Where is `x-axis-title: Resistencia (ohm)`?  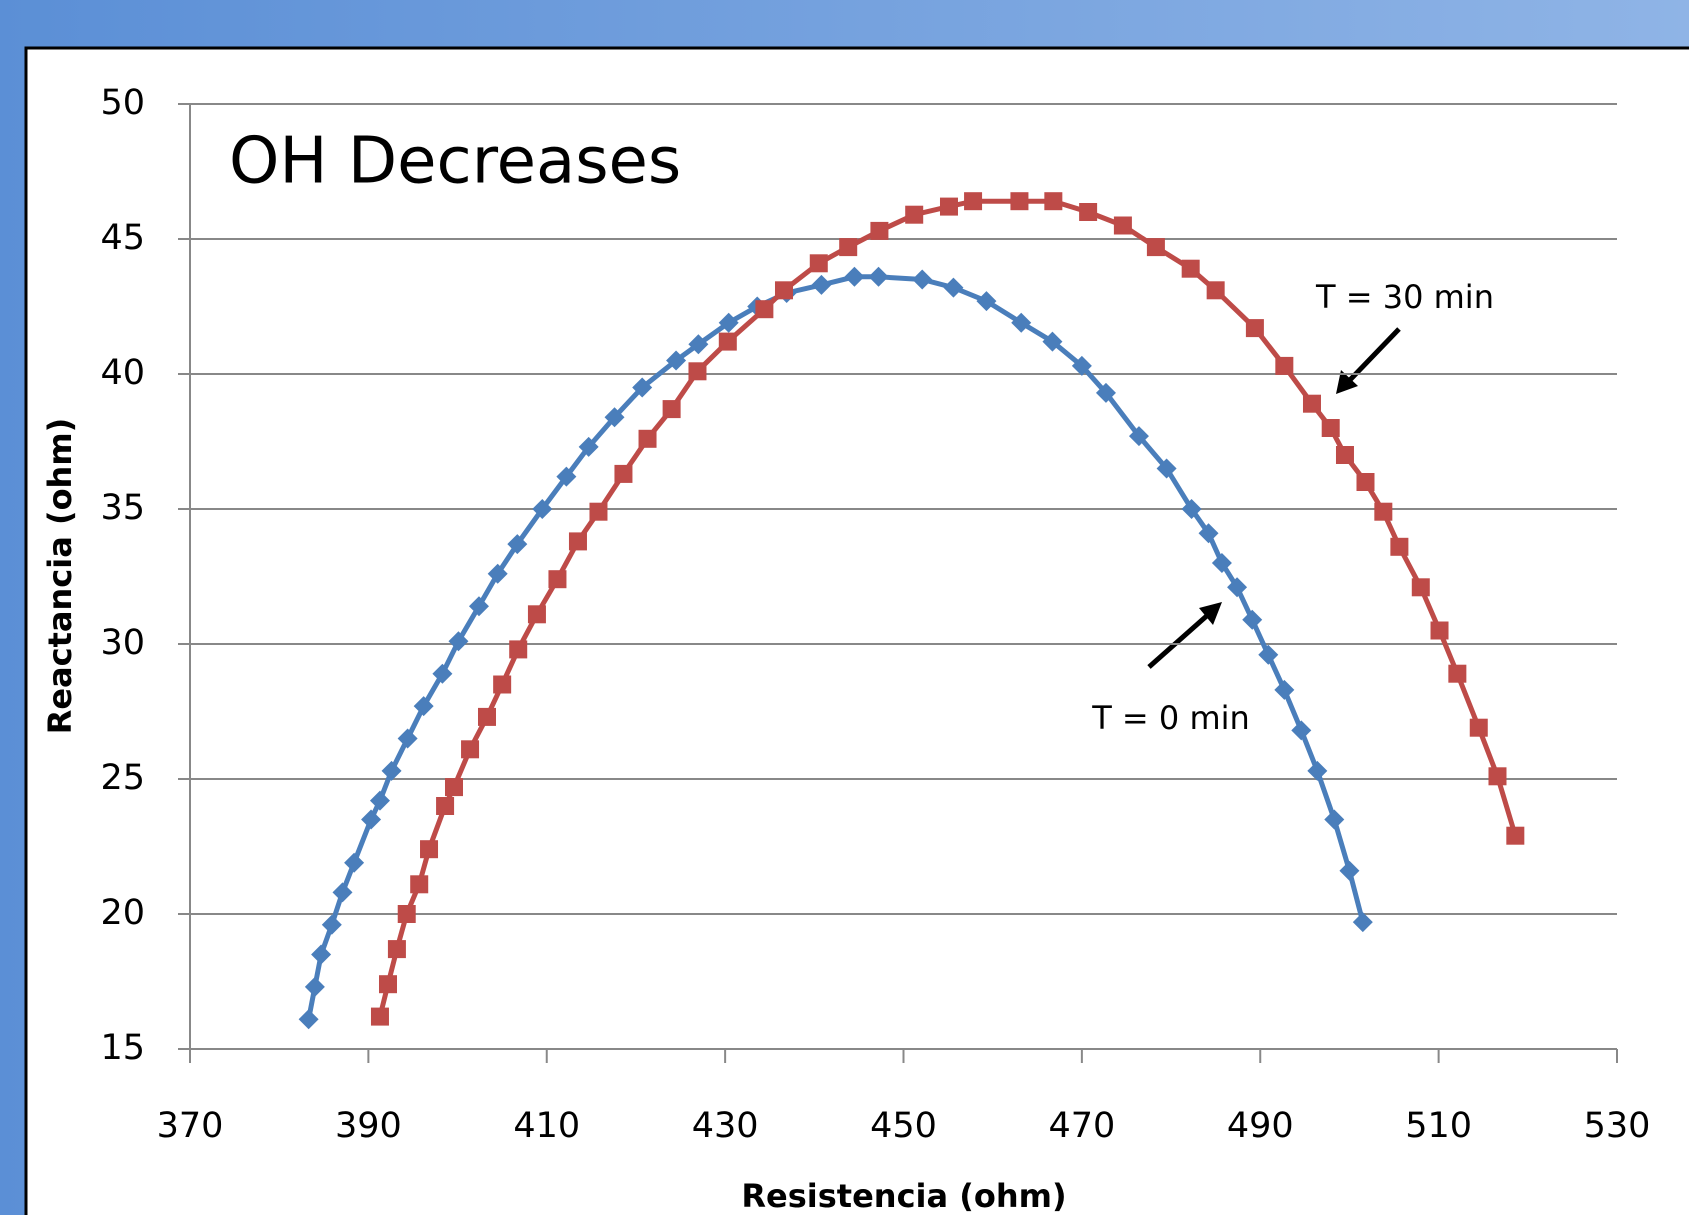
x-axis-title: Resistencia (ohm) is located at coordinates (903, 1196).